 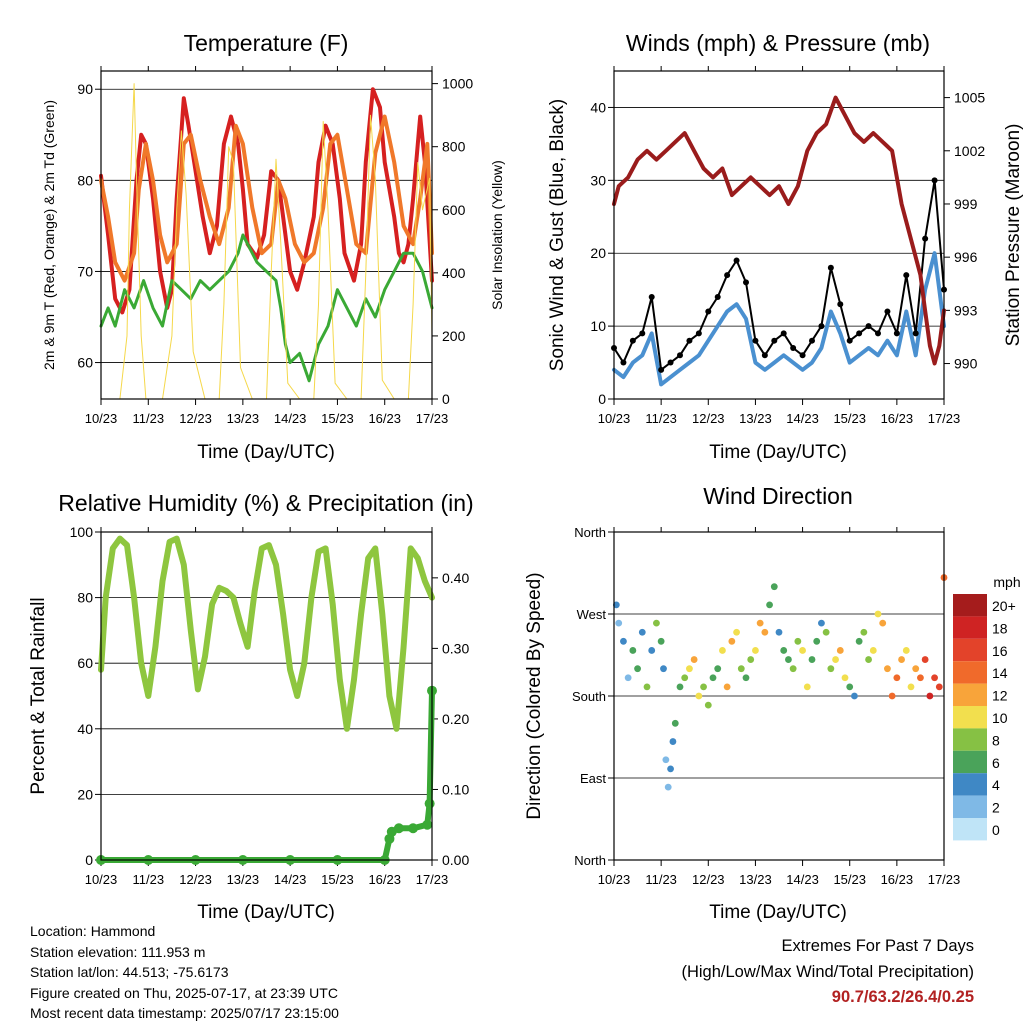 What do you see at coordinates (592, 614) in the screenshot?
I see `y-tick-label: West` at bounding box center [592, 614].